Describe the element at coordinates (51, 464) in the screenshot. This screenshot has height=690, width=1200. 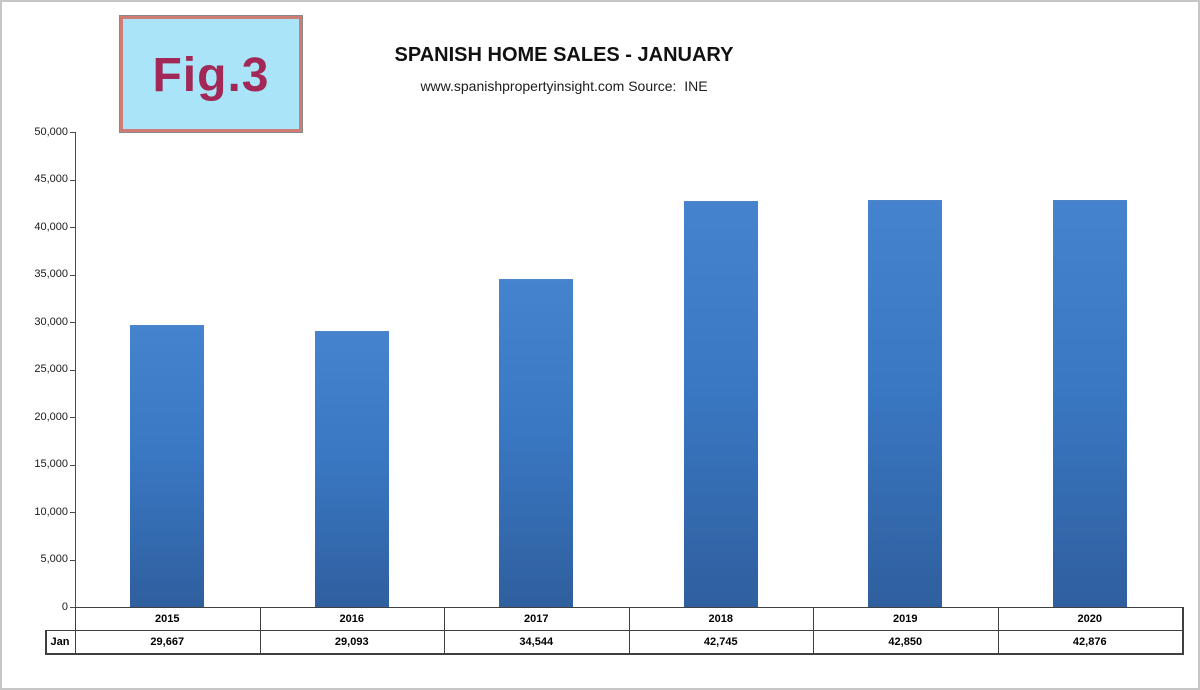
I see `y-tick-label: 15,000` at that location.